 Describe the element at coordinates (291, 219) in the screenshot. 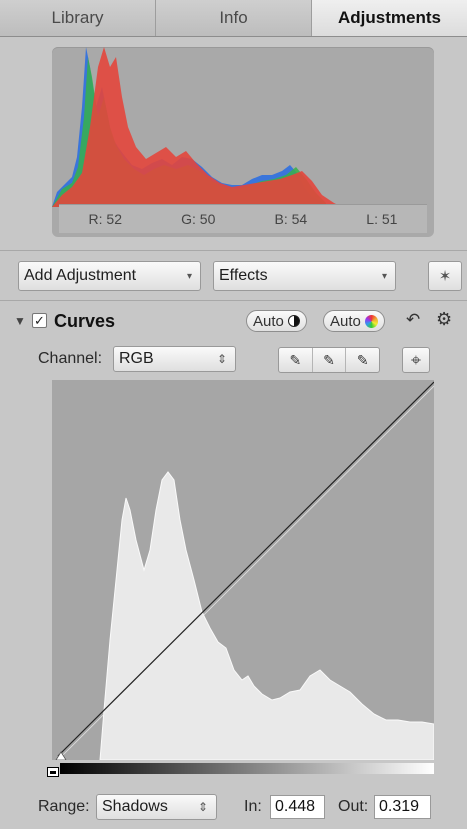

I see `blue-value: B: 54` at that location.